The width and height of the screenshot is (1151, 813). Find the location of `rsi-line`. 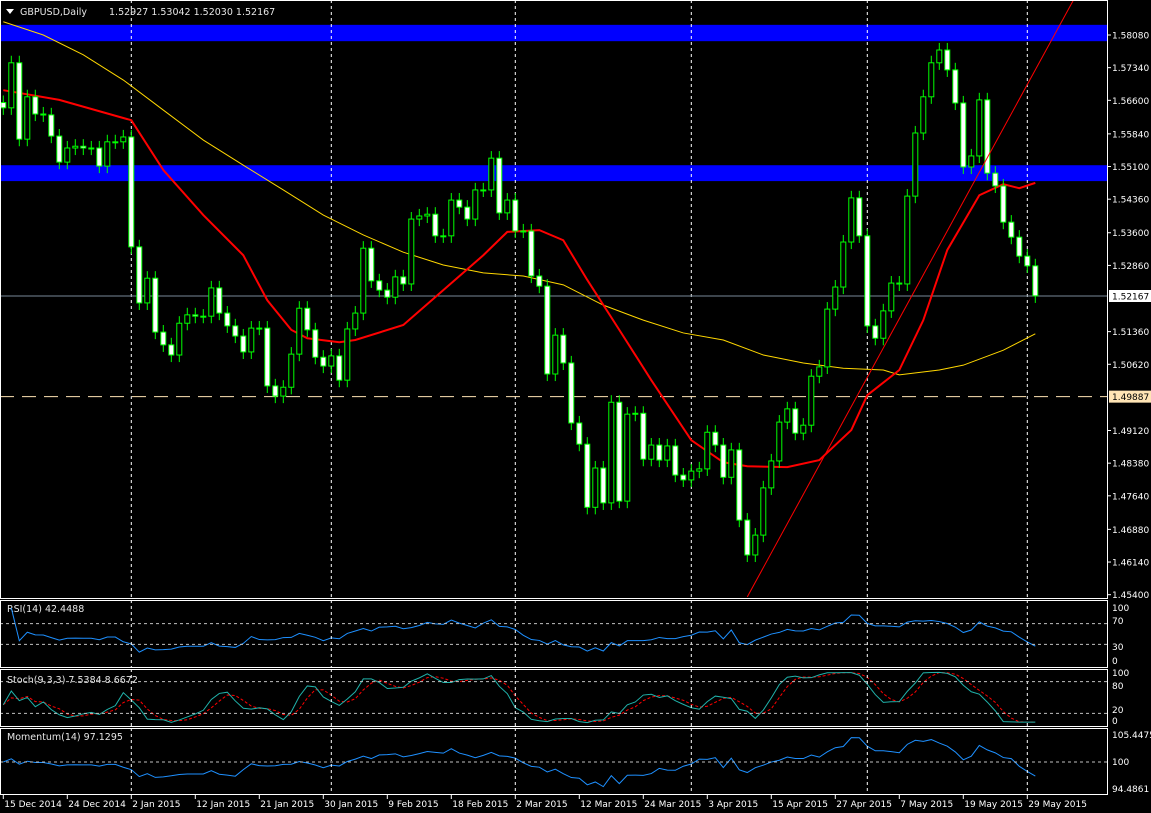

rsi-line is located at coordinates (523, 630).